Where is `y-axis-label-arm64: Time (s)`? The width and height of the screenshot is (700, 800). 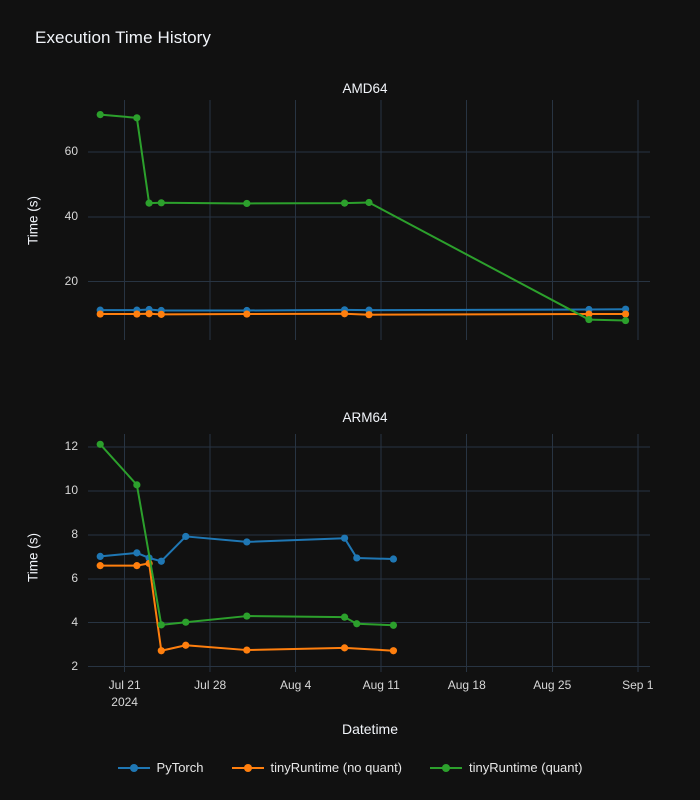 y-axis-label-arm64: Time (s) is located at coordinates (33, 557).